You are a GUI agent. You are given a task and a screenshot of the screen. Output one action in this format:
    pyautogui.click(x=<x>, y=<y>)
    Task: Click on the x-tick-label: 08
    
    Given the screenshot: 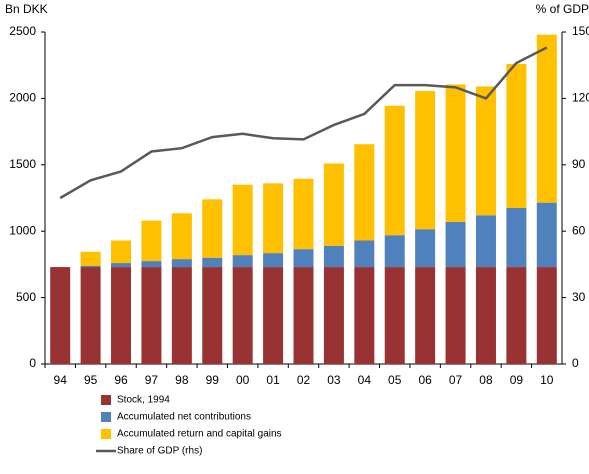 What is the action you would take?
    pyautogui.click(x=486, y=380)
    